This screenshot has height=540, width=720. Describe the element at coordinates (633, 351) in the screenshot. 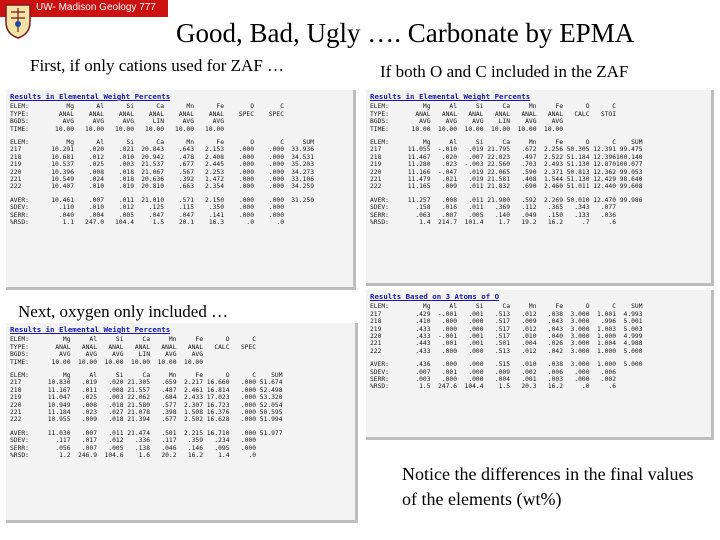

I see `table-cell: 5.000` at that location.